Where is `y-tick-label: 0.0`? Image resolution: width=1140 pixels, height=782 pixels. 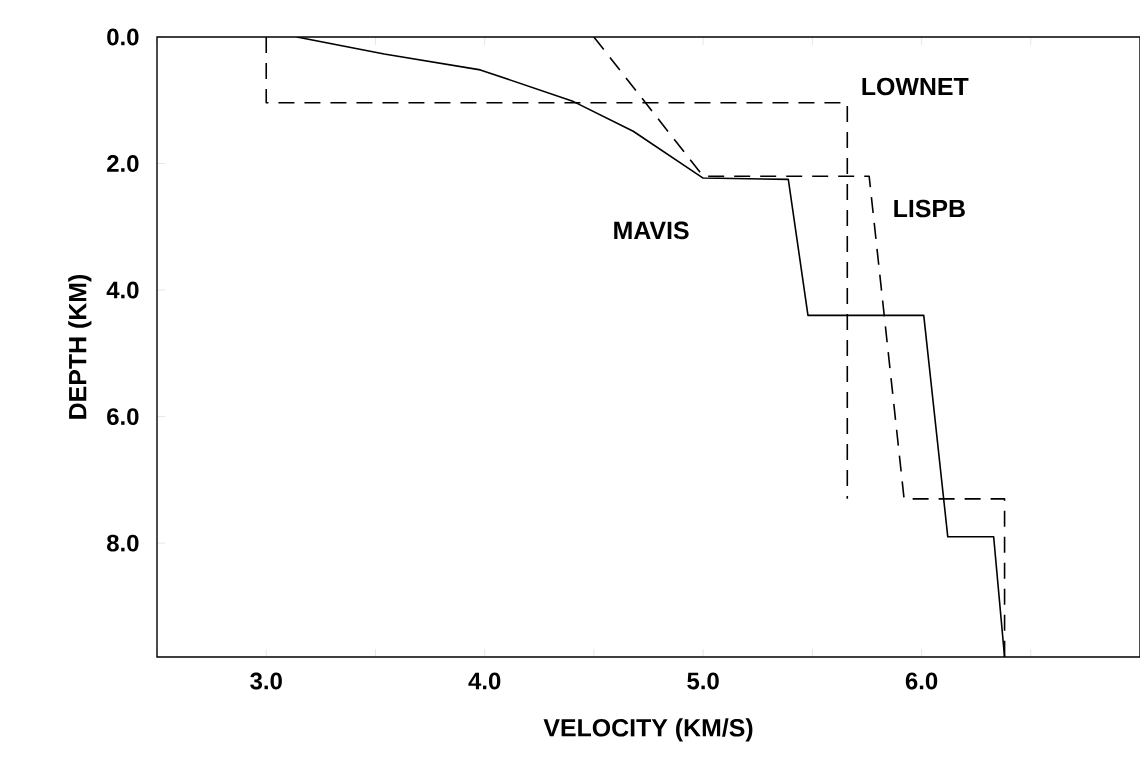
y-tick-label: 0.0 is located at coordinates (123, 37).